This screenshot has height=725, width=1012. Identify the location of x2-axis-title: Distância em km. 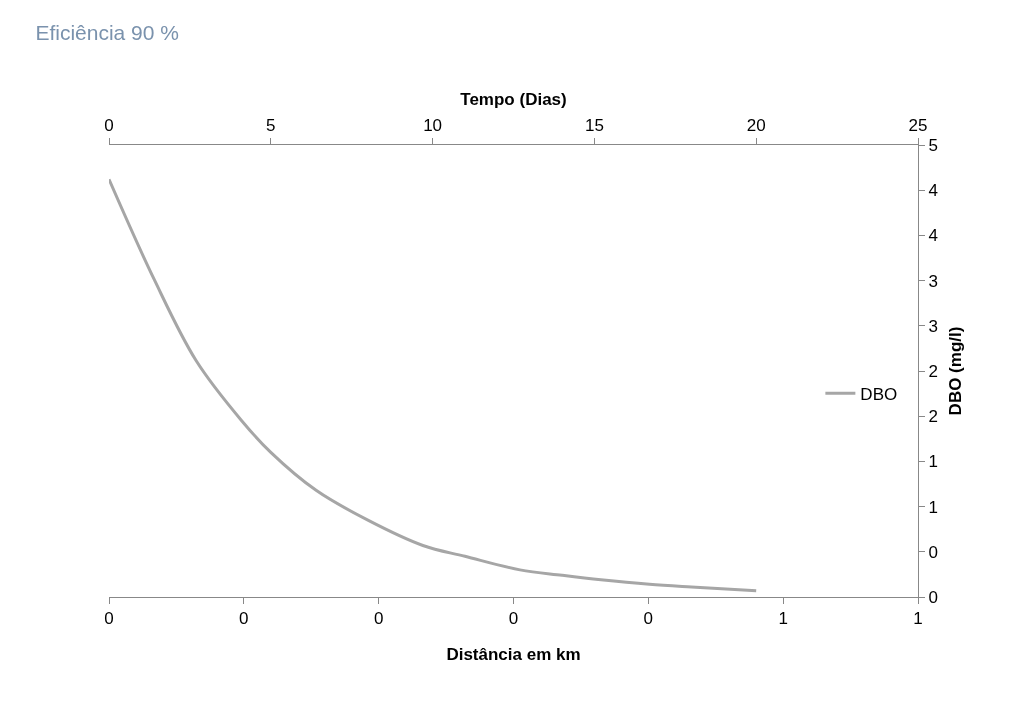
(513, 654).